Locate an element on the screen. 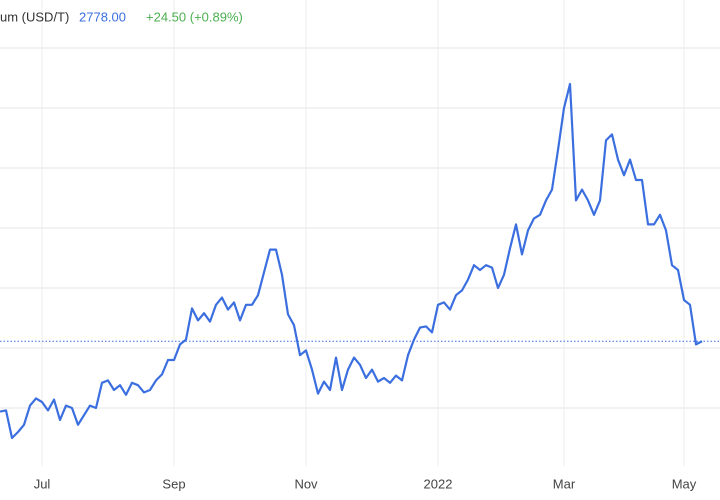 Image resolution: width=720 pixels, height=500 pixels. x-tick-label: Jul is located at coordinates (42, 483).